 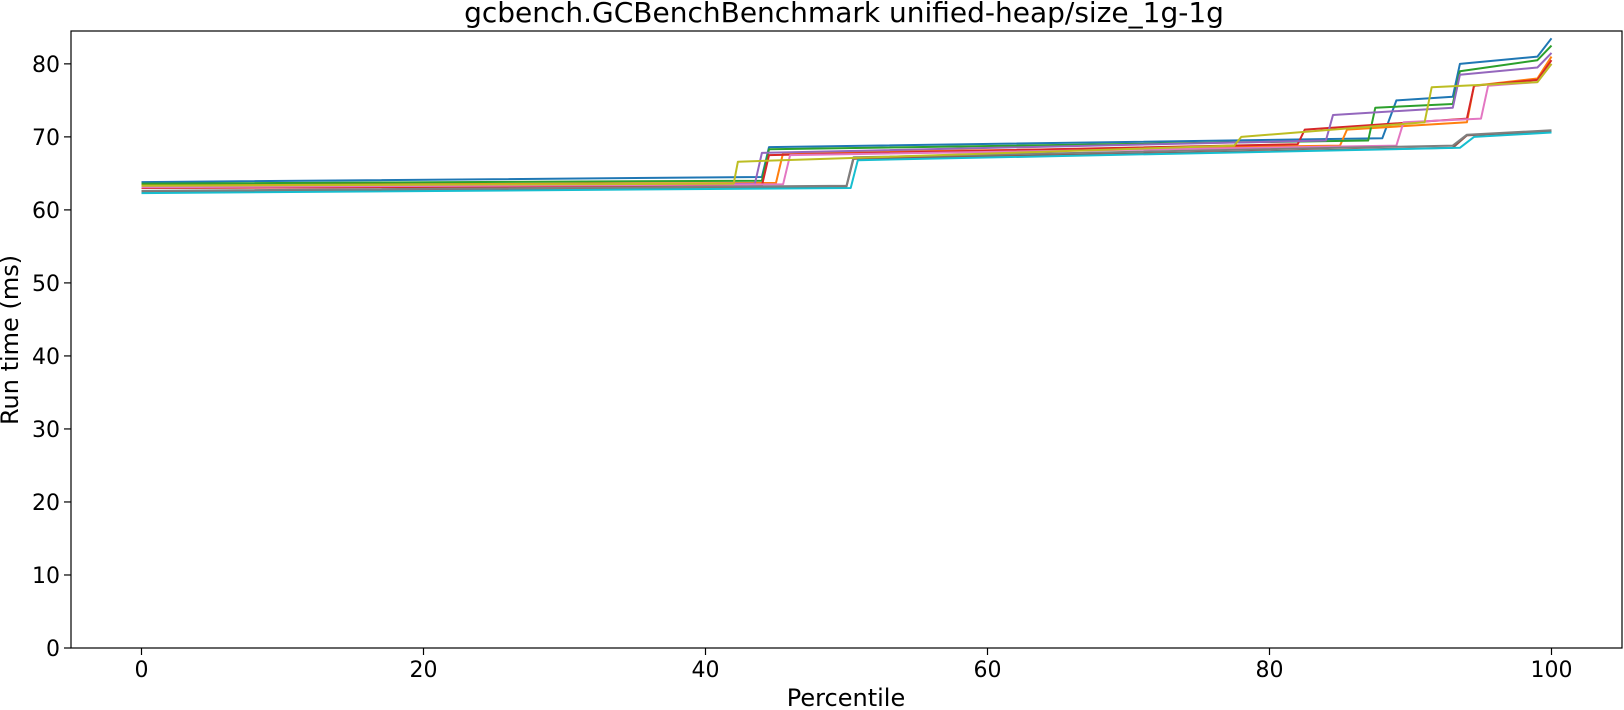 I want to click on y-tick-label: 0, so click(x=53, y=649).